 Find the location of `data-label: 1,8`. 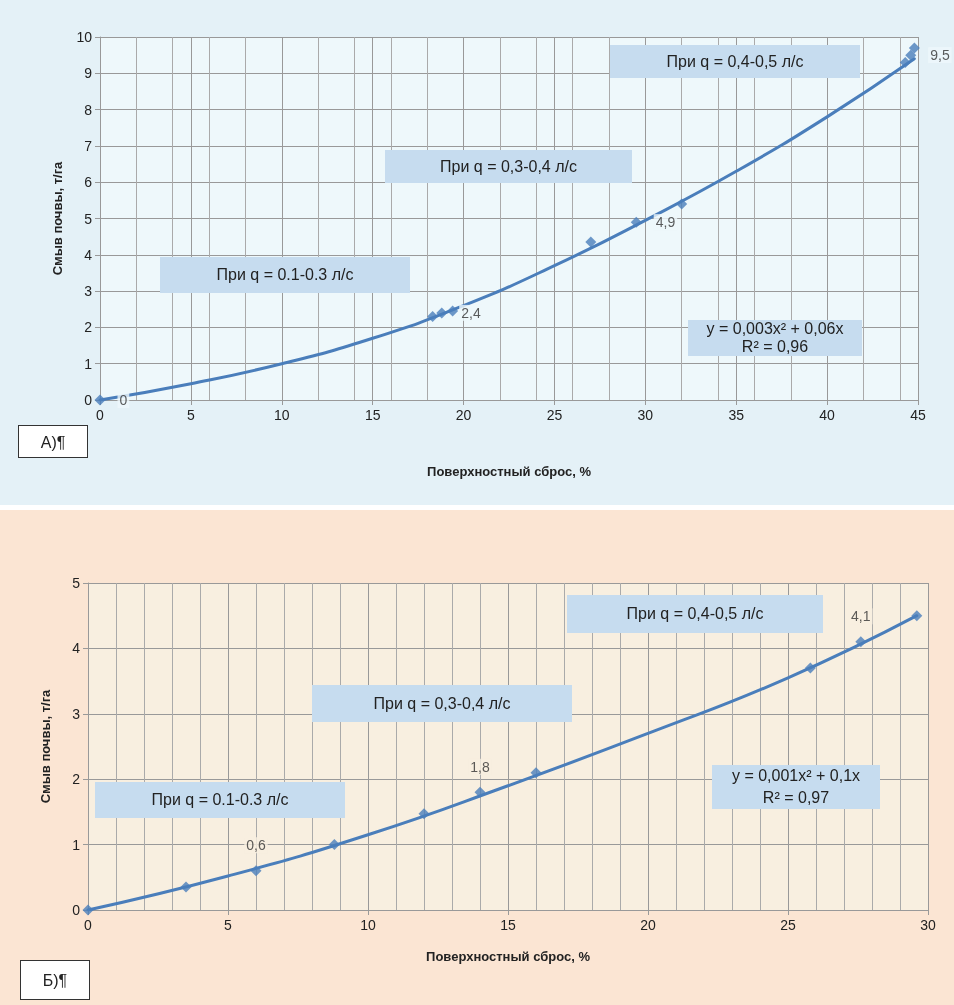

data-label: 1,8 is located at coordinates (480, 766).